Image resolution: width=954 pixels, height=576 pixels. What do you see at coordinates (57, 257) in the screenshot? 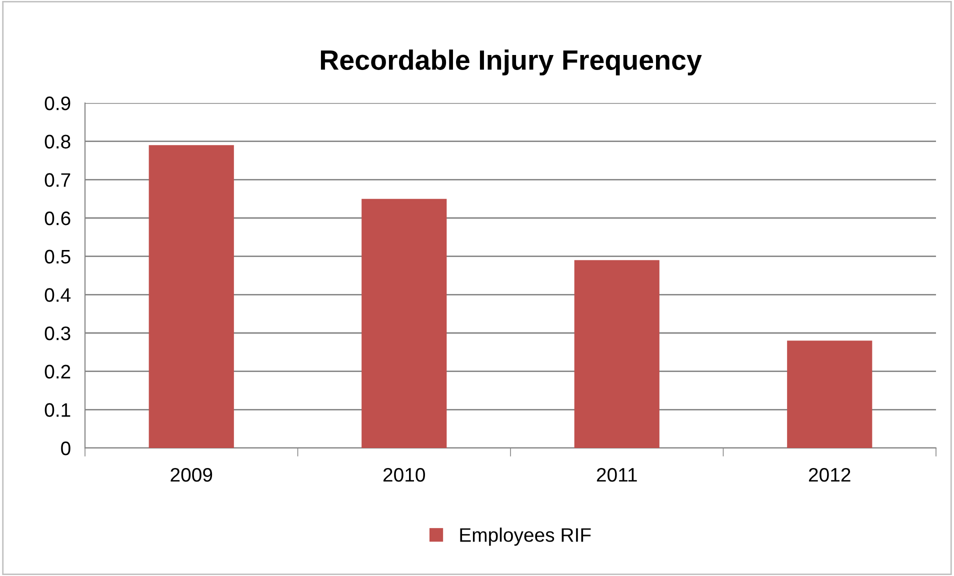
I see `y-tick-label: 0.5` at bounding box center [57, 257].